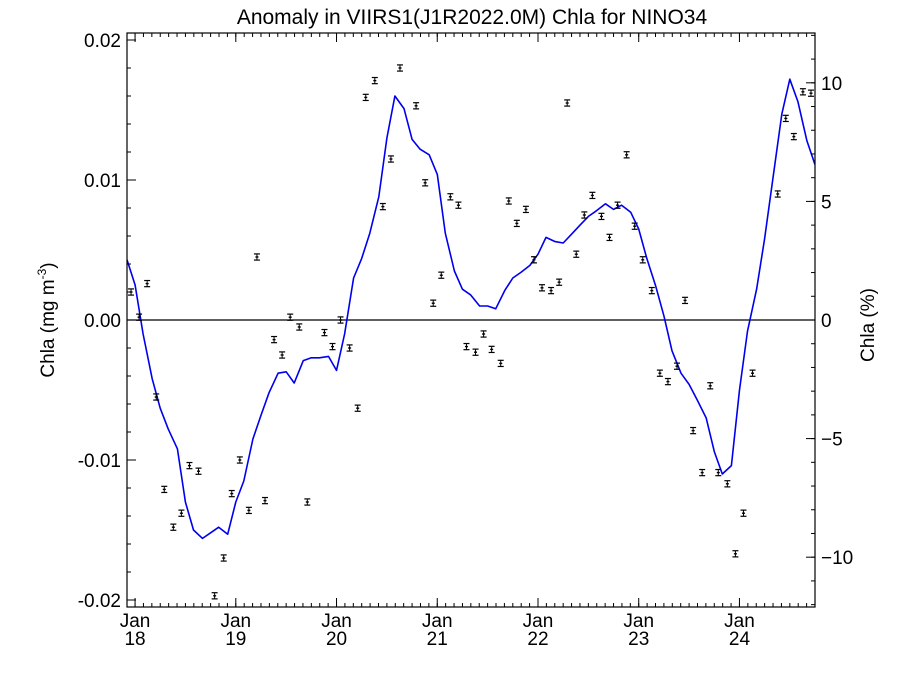 The height and width of the screenshot is (675, 900). Describe the element at coordinates (831, 84) in the screenshot. I see `y-tick-label-right: 10` at that location.